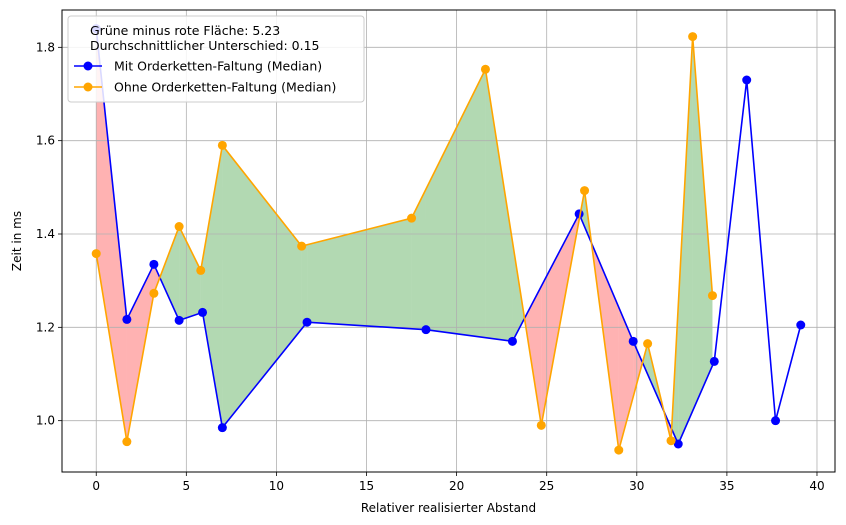 The width and height of the screenshot is (846, 525). I want to click on x-tick-label: 5, so click(187, 486).